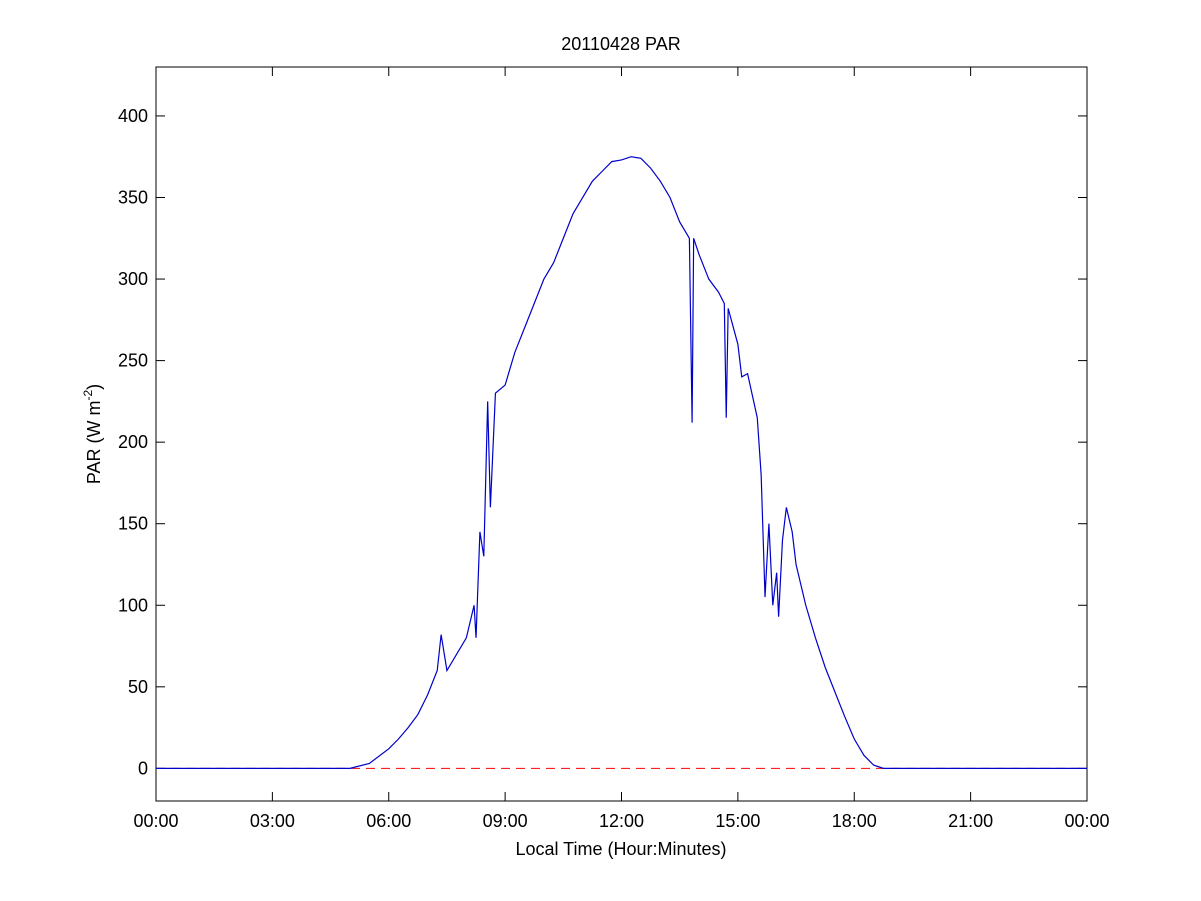 The image size is (1201, 901). What do you see at coordinates (621, 821) in the screenshot?
I see `x-tick-label: 12:00` at bounding box center [621, 821].